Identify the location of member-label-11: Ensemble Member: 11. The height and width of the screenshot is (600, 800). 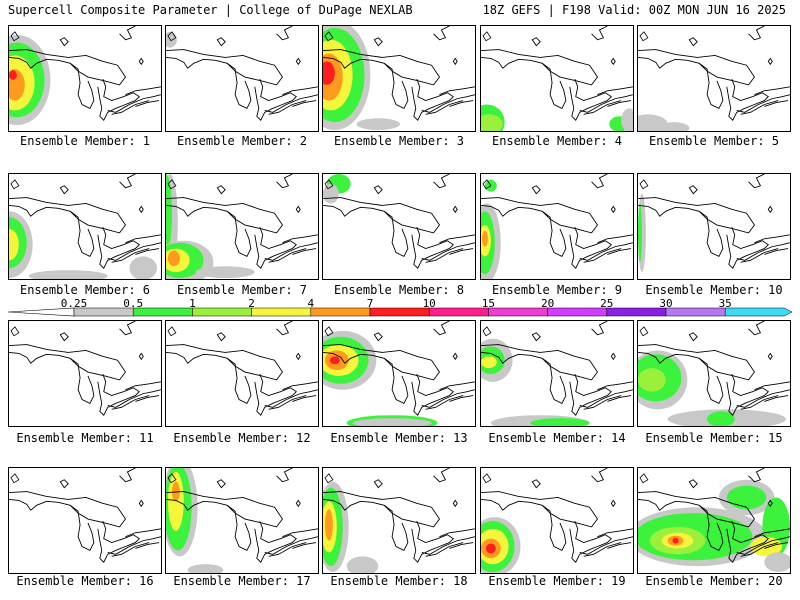
(85, 438).